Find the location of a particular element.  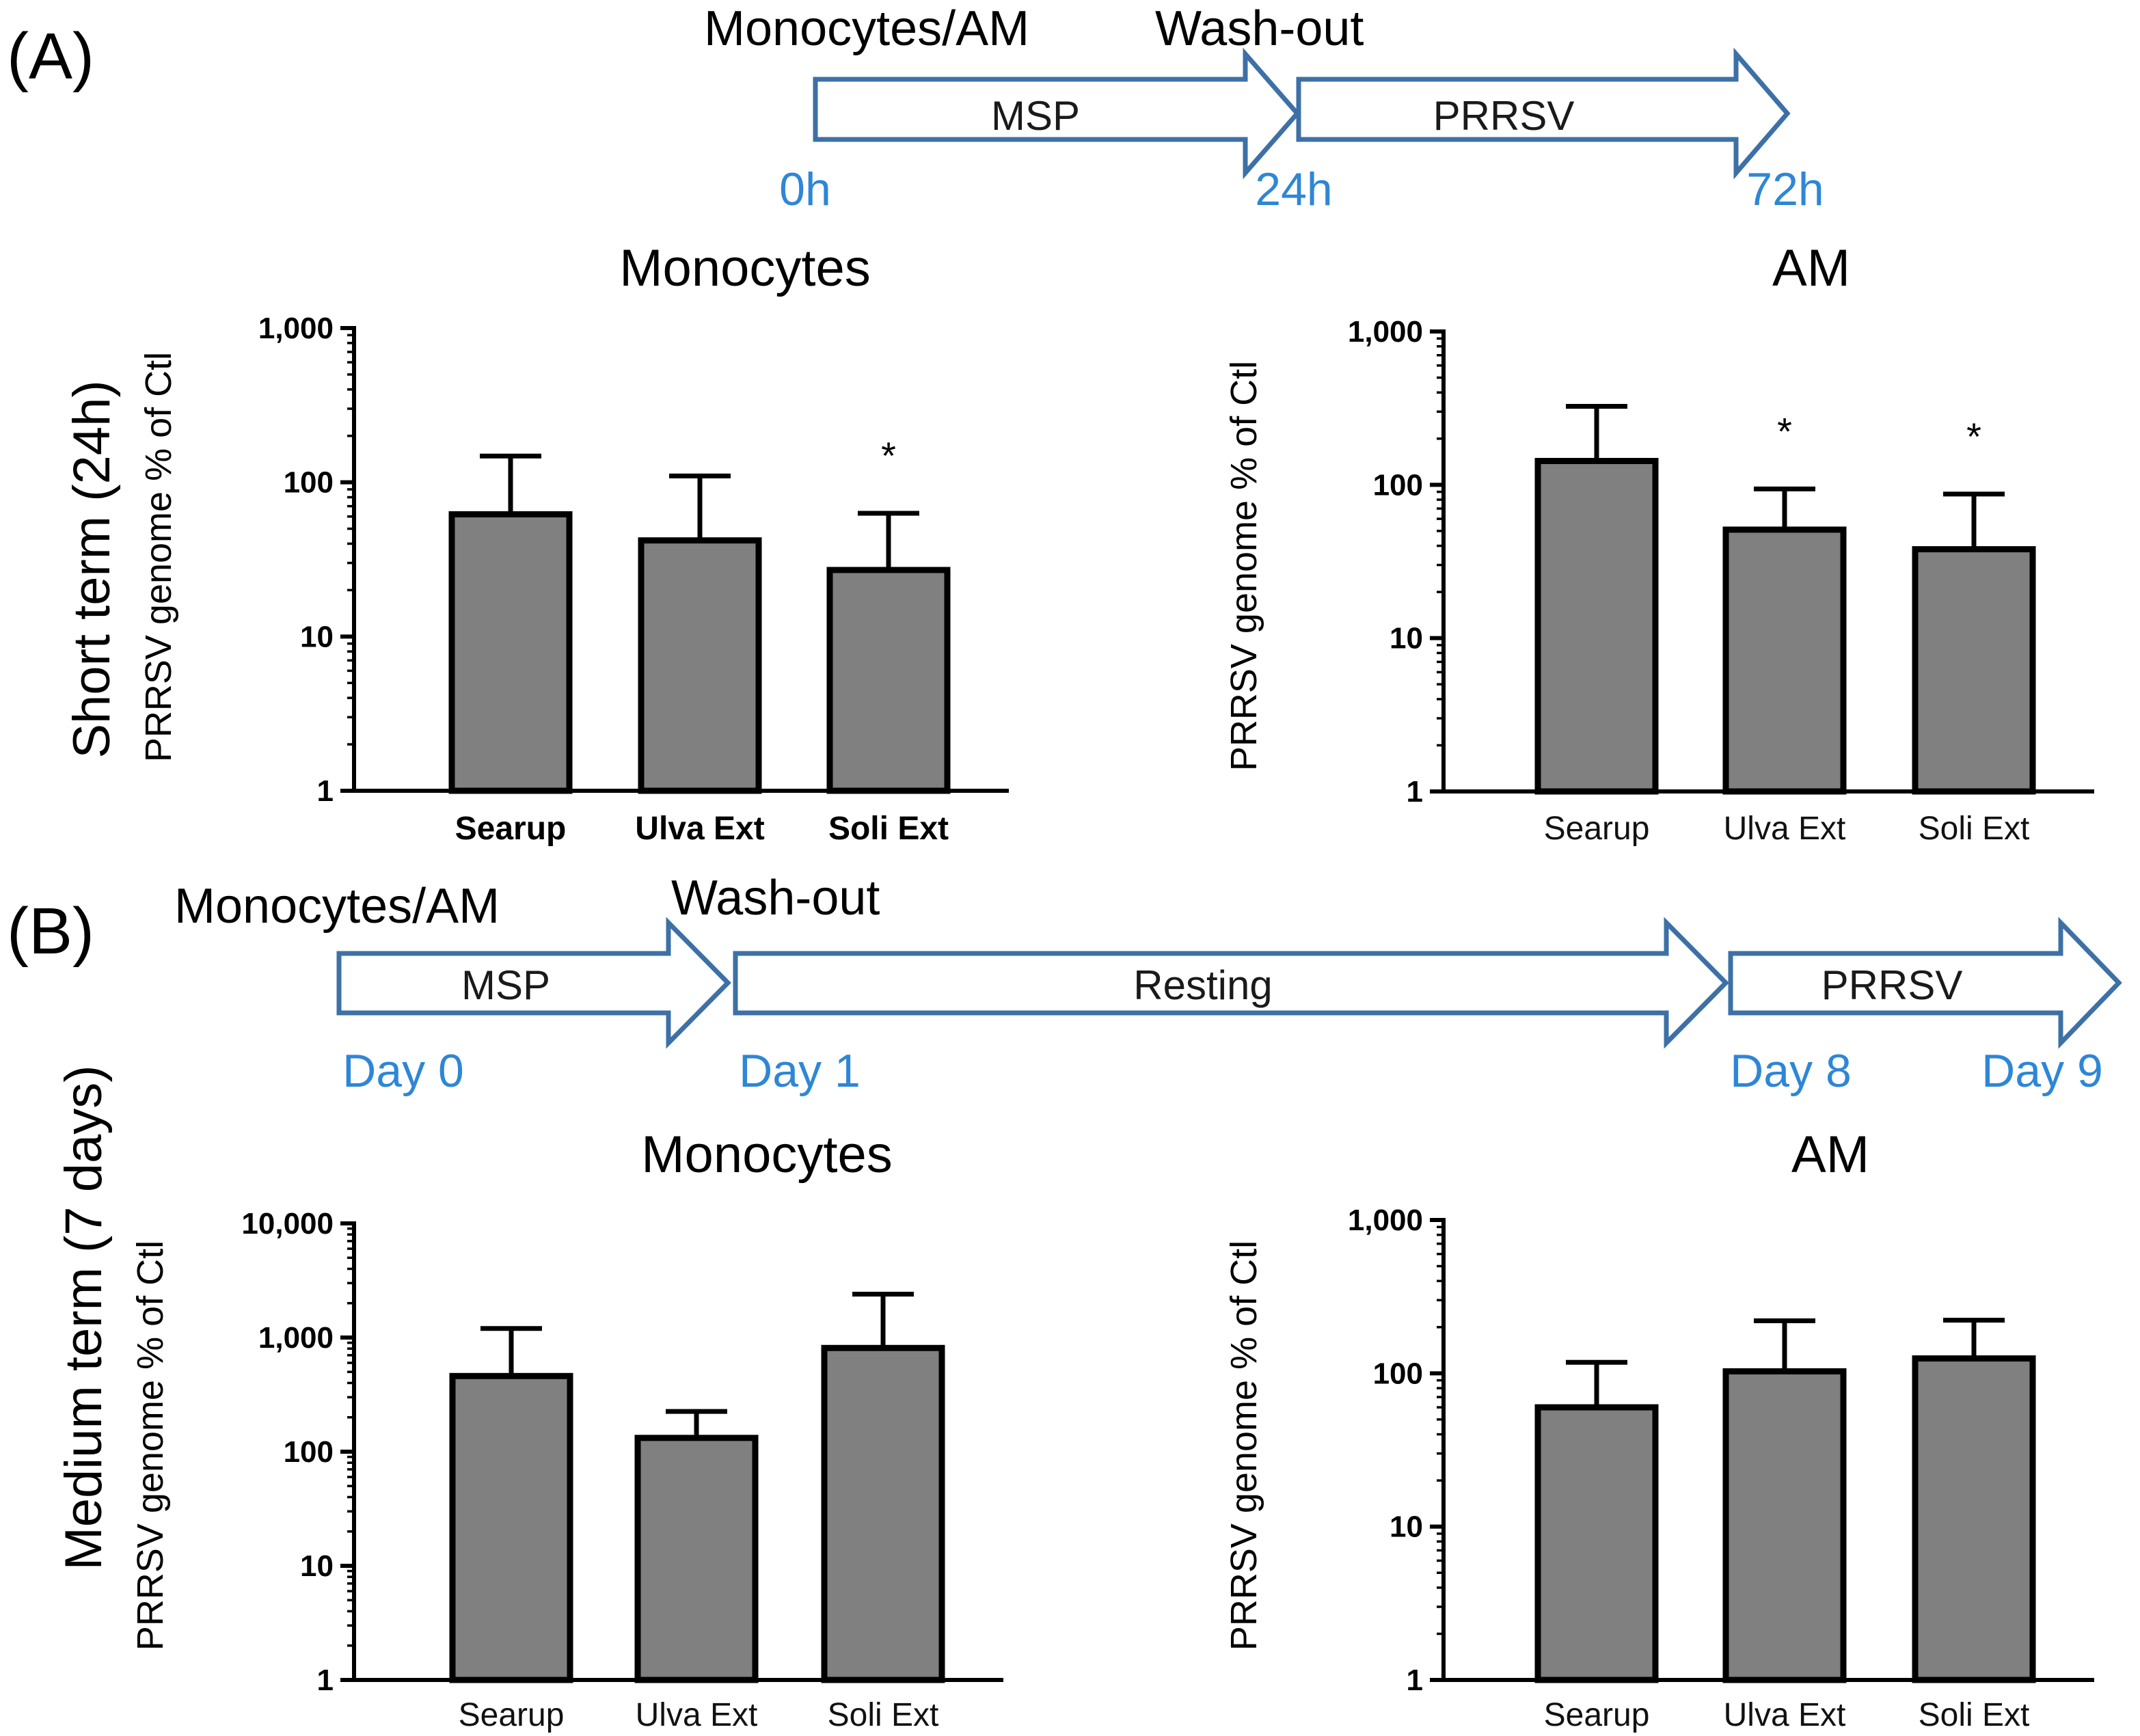

panel-a-time-72h: 72h is located at coordinates (1785, 189).